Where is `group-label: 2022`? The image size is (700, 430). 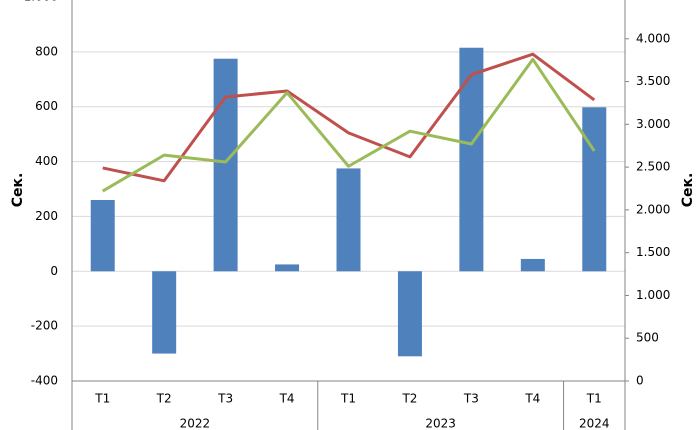
group-label: 2022 is located at coordinates (195, 423).